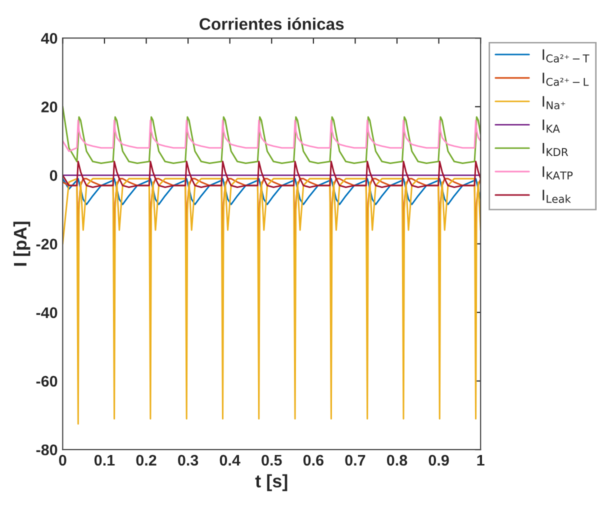 This screenshot has width=597, height=508. I want to click on x-tick-label: 0.6, so click(313, 460).